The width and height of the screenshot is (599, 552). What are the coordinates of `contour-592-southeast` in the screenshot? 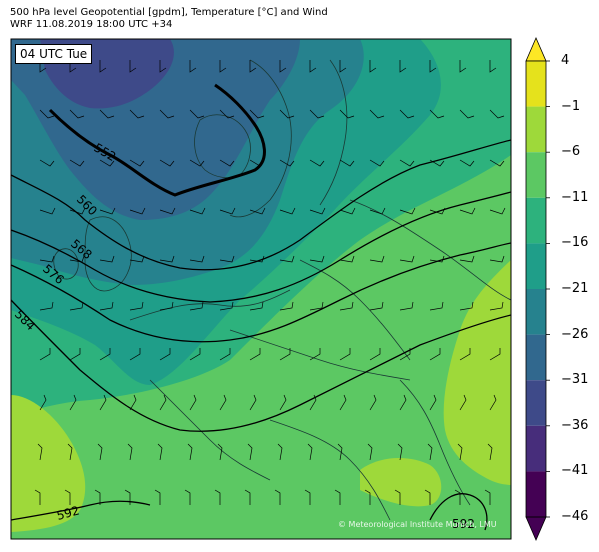 It's located at (458, 512).